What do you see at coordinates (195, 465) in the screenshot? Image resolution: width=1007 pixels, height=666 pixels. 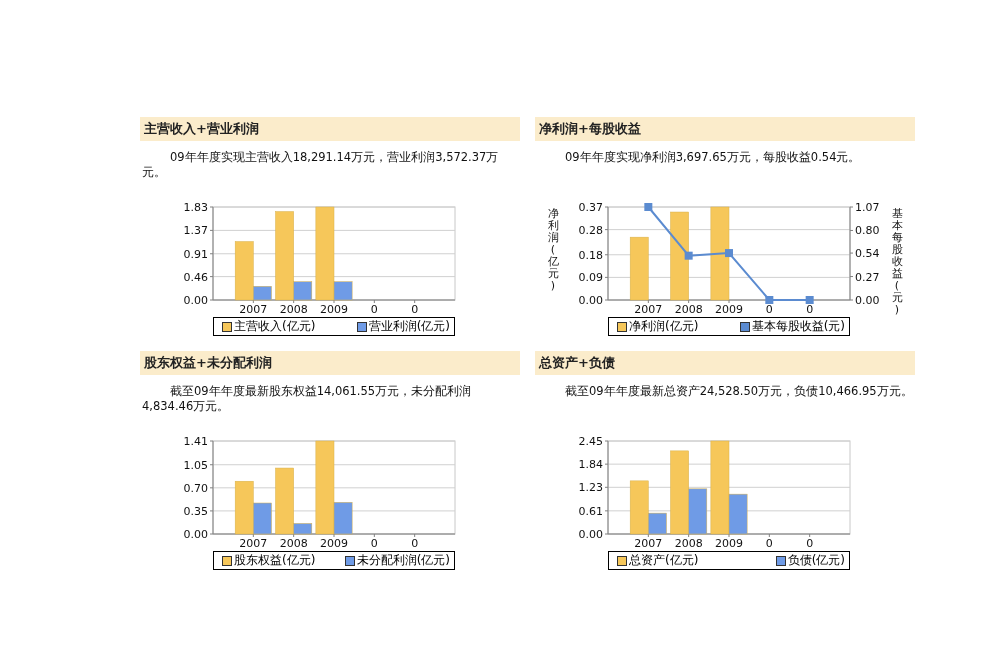 I see `y-tick-label: 1.05` at bounding box center [195, 465].